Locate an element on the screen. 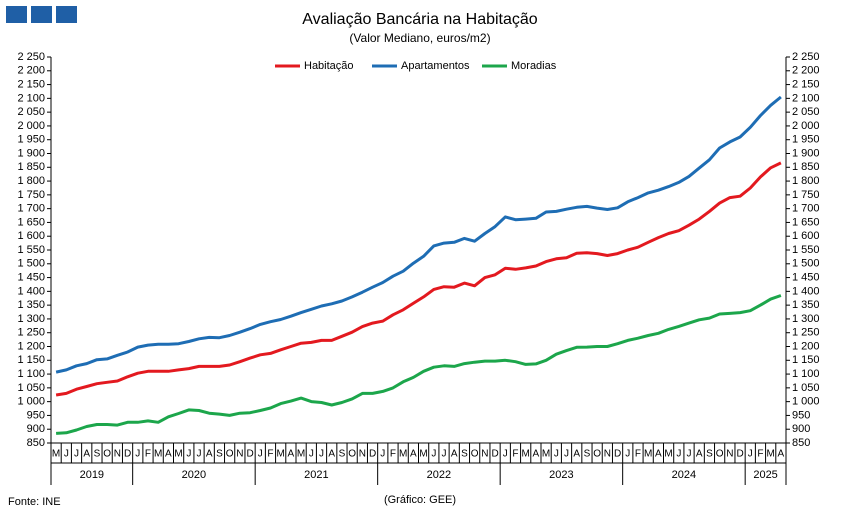 The image size is (843, 518). y-tick-label: 1 600 is located at coordinates (31, 236).